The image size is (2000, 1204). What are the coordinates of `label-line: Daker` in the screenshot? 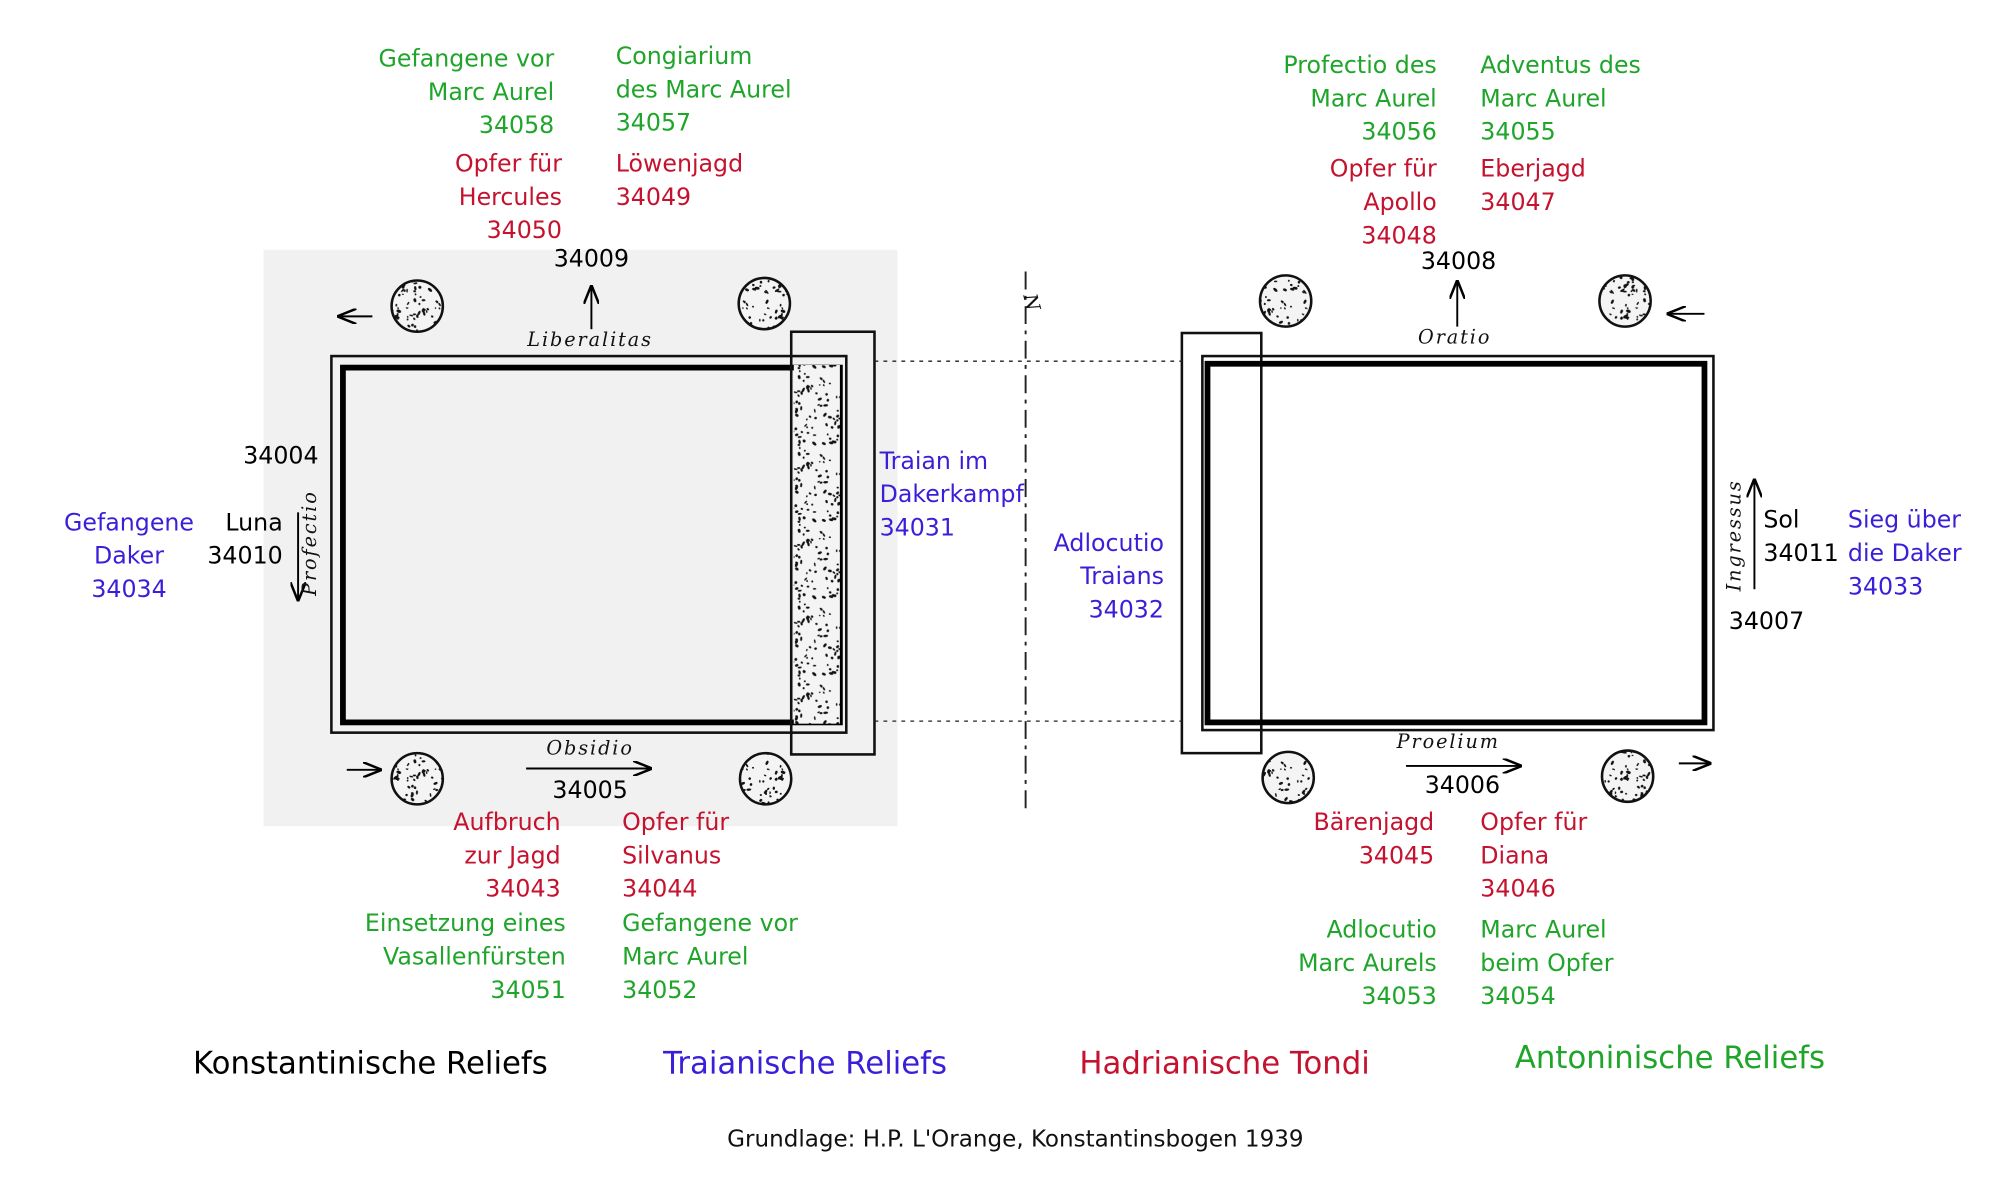 It's located at (129, 556).